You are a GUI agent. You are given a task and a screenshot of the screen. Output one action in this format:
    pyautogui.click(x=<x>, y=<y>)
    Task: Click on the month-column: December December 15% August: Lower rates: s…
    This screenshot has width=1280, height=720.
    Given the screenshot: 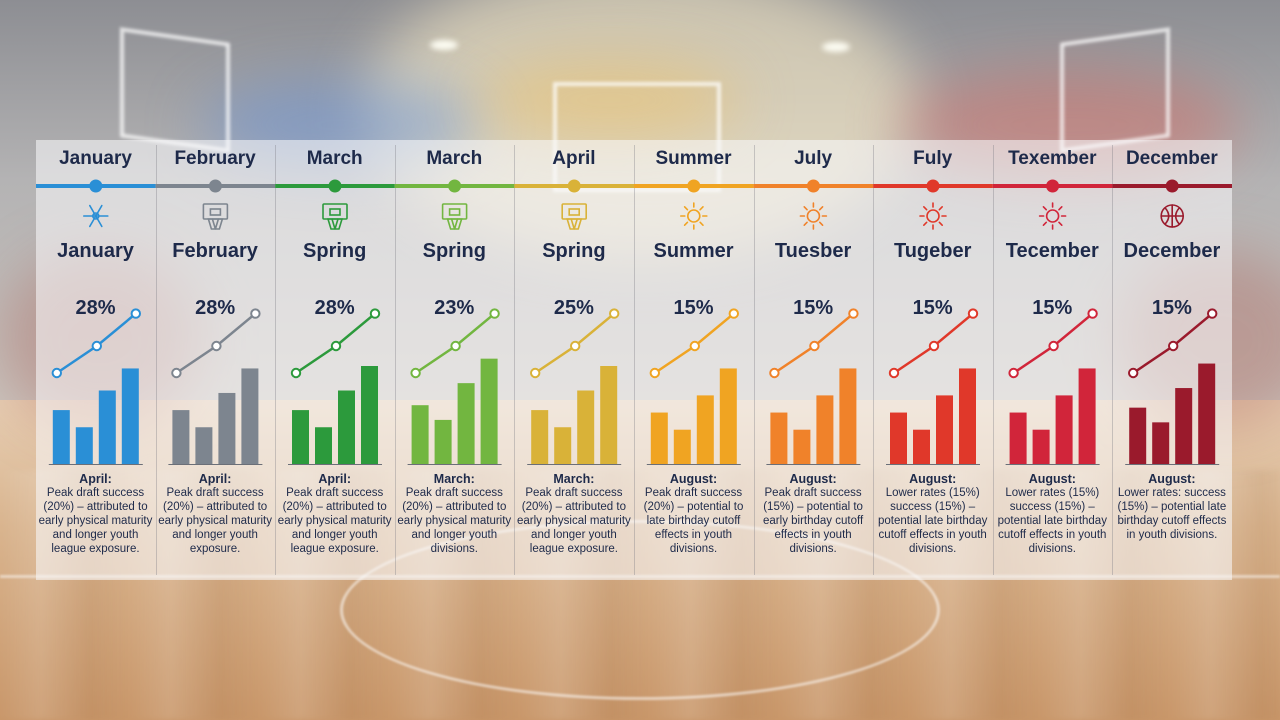 What is the action you would take?
    pyautogui.click(x=1171, y=360)
    